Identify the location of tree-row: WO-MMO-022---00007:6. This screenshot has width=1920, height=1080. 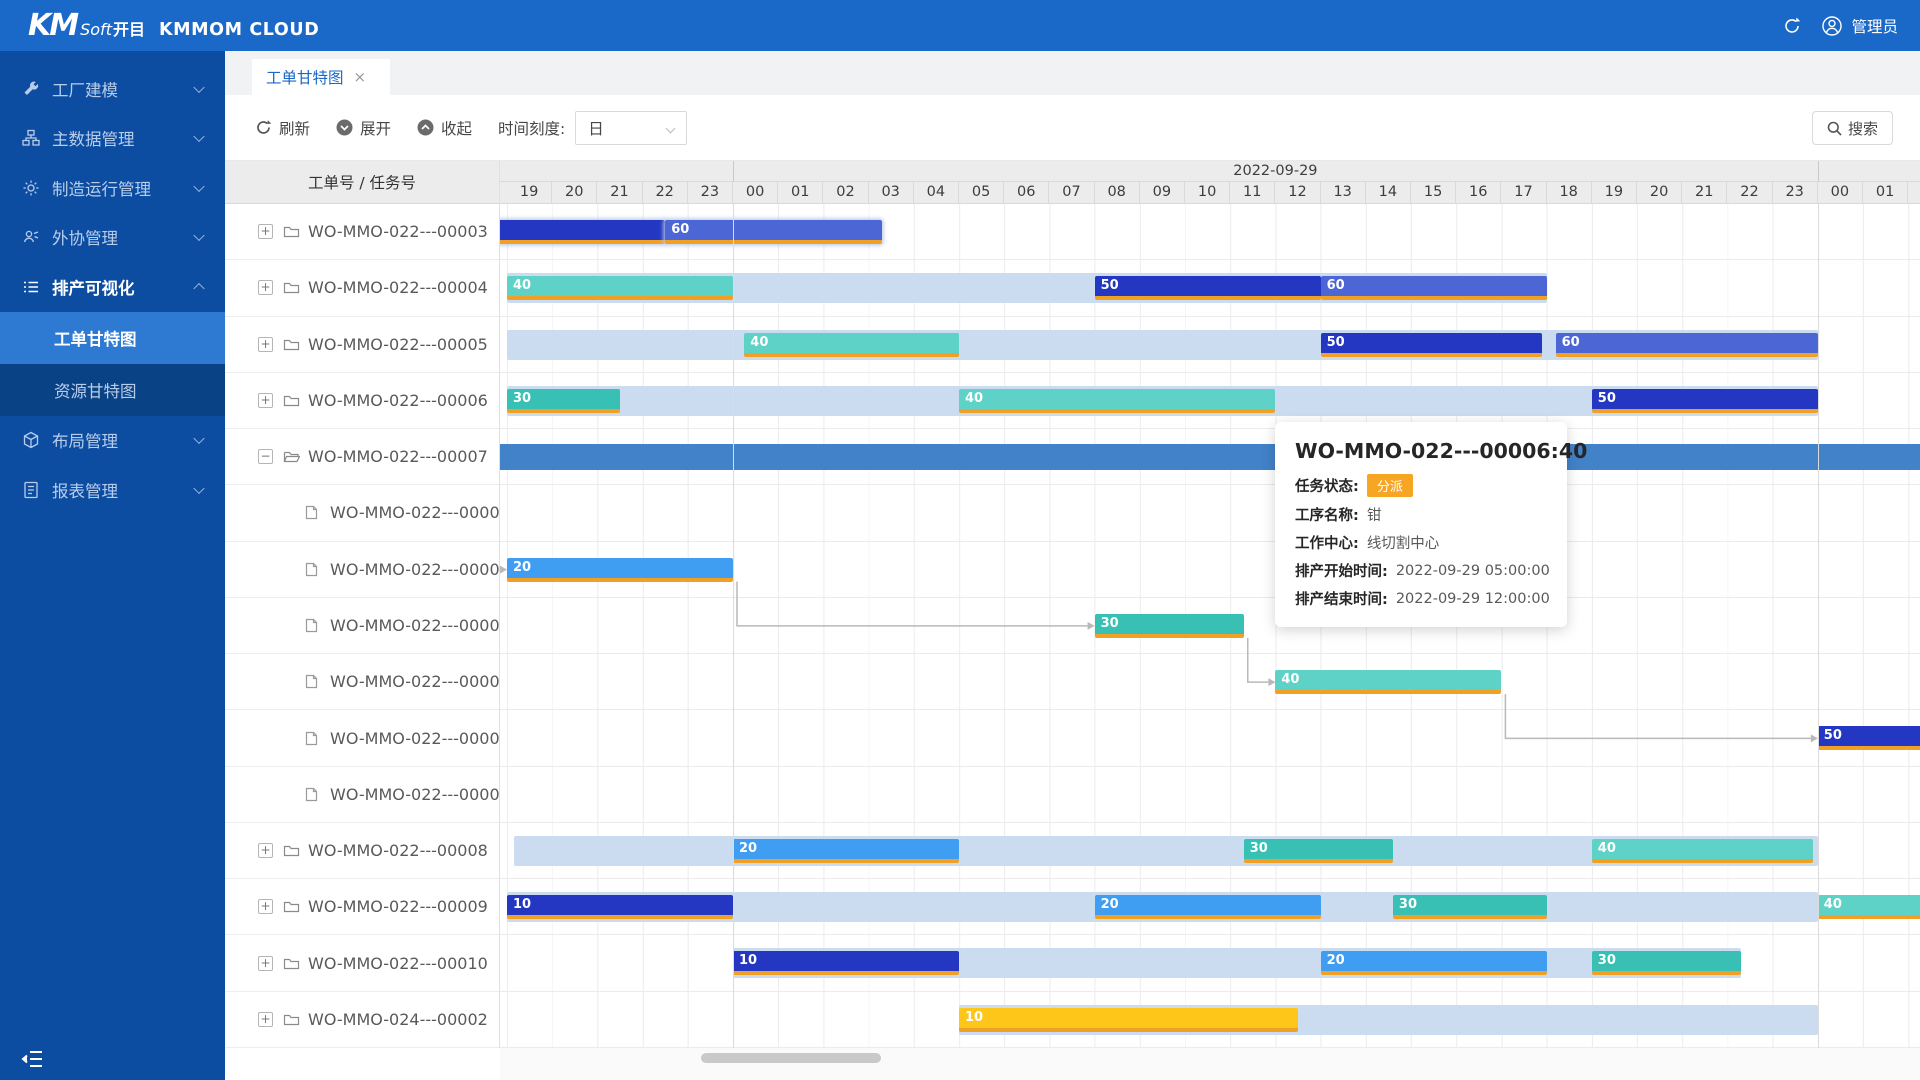
(362, 795).